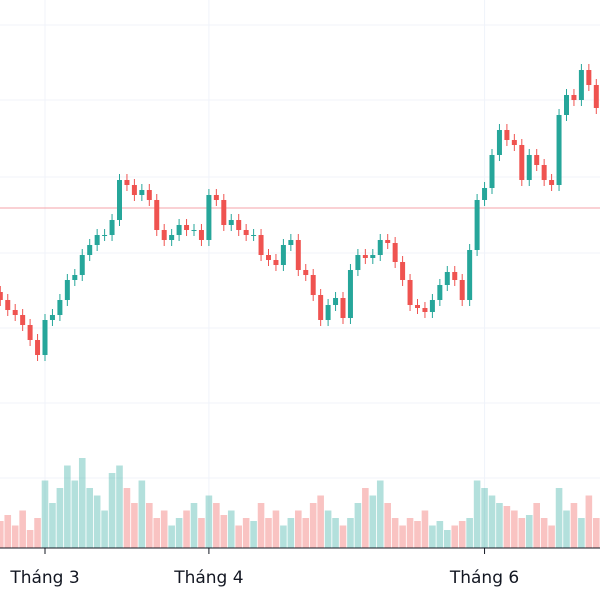  What do you see at coordinates (484, 578) in the screenshot?
I see `x-tick-label: Tháng 6` at bounding box center [484, 578].